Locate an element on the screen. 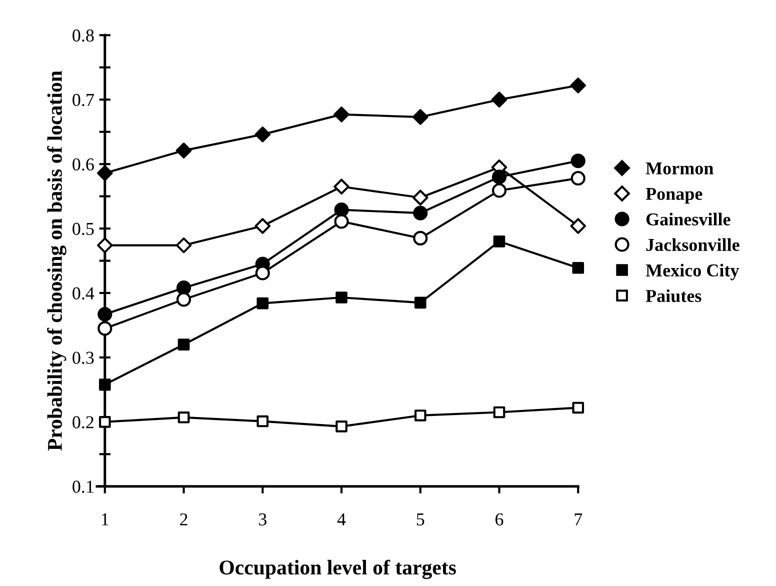 This screenshot has width=776, height=586. y-tick-label: 0.7 is located at coordinates (83, 100).